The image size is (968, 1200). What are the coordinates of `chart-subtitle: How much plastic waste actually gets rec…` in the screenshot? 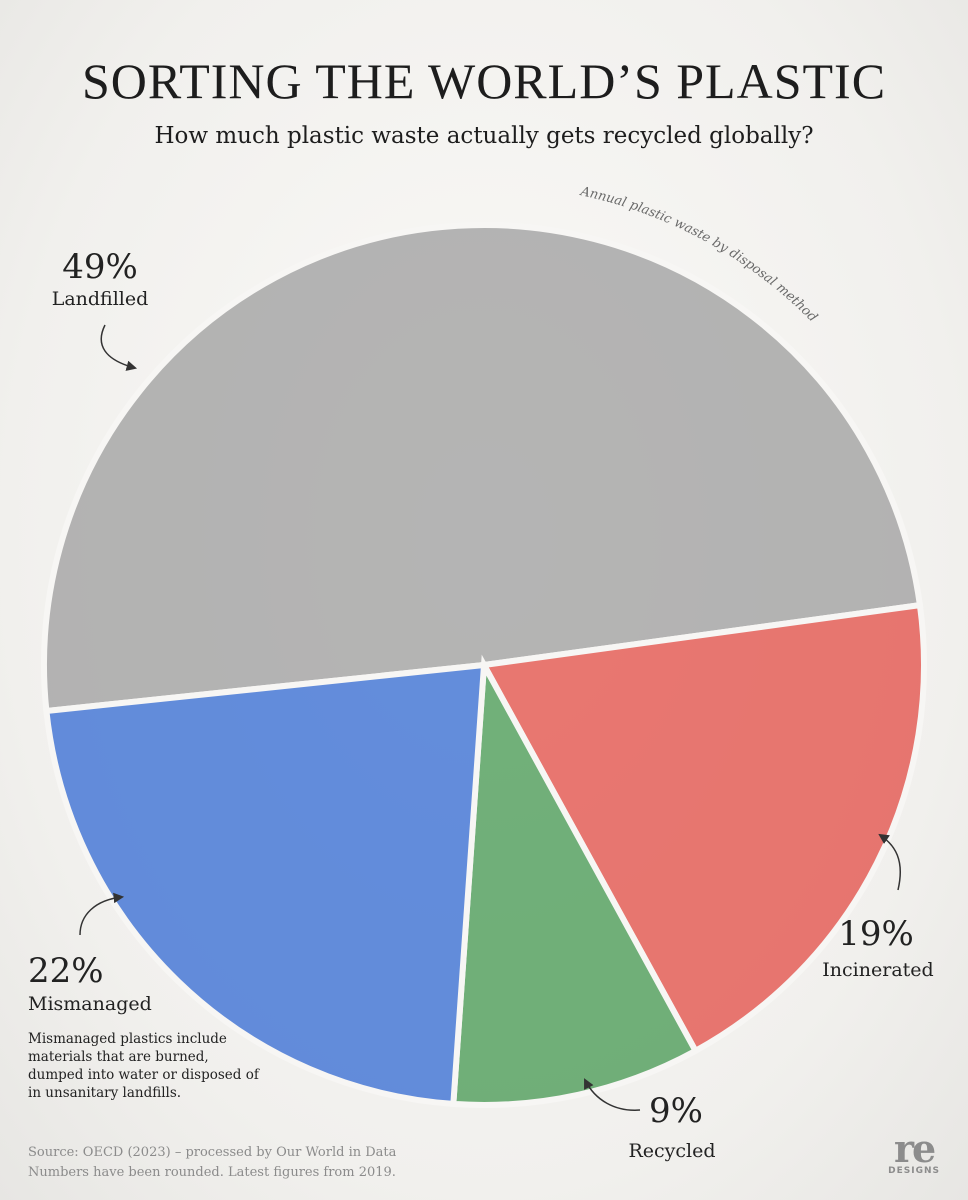 It's located at (483, 136).